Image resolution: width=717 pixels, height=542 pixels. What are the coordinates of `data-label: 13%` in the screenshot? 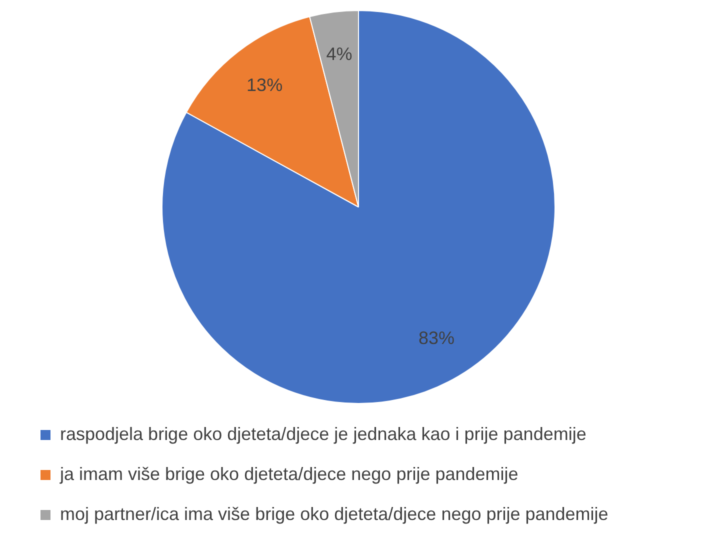 It's located at (264, 84).